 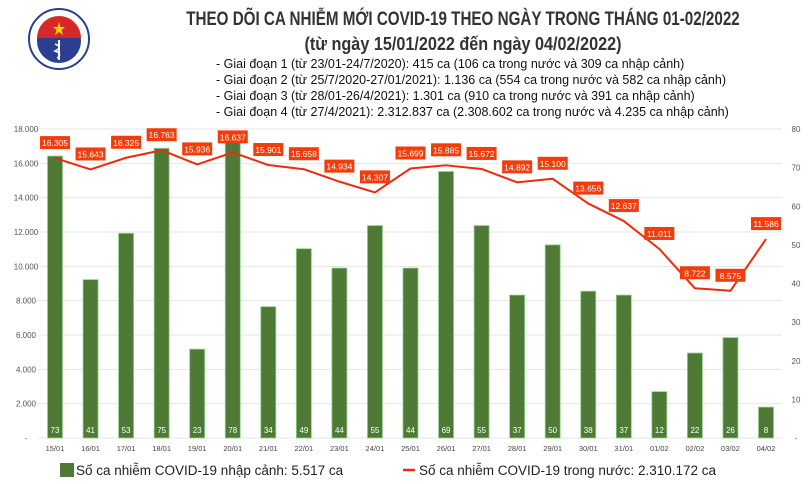 I want to click on line-data-label: 14.892, so click(x=517, y=167).